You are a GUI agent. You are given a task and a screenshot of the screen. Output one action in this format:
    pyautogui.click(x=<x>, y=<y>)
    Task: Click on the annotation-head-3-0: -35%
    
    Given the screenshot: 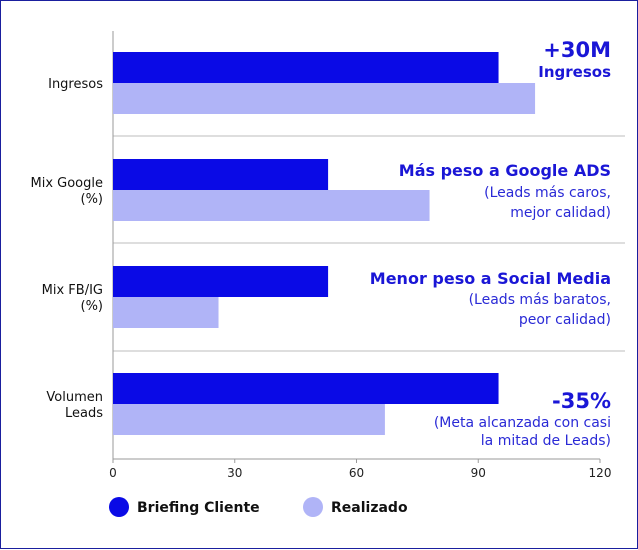 What is the action you would take?
    pyautogui.click(x=581, y=401)
    